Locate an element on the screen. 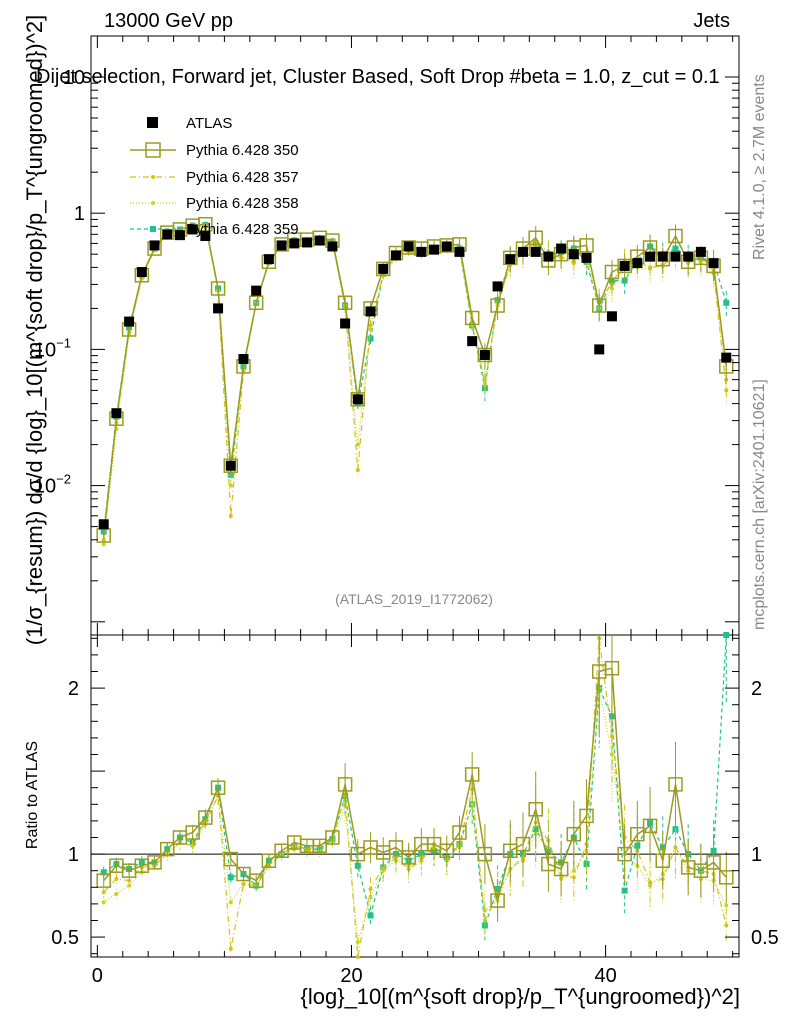  legend-label-357: Pythia 6.428 357 is located at coordinates (242, 177).